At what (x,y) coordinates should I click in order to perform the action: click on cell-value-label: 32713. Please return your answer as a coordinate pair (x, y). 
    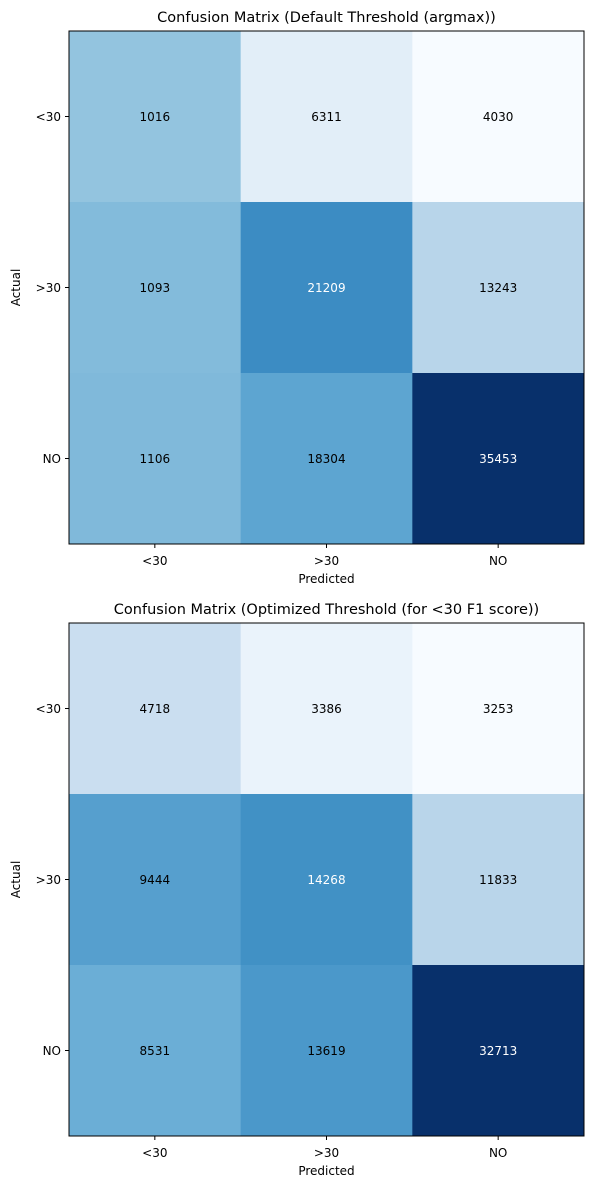
    Looking at the image, I should click on (498, 1051).